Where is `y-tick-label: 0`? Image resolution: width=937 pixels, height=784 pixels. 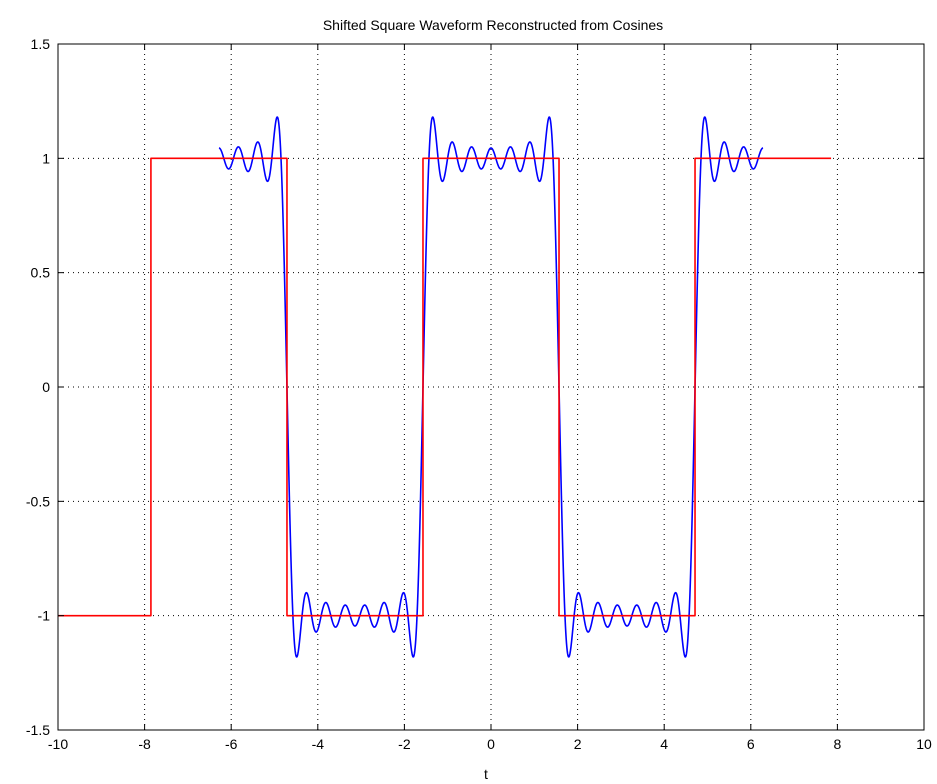 y-tick-label: 0 is located at coordinates (46, 387).